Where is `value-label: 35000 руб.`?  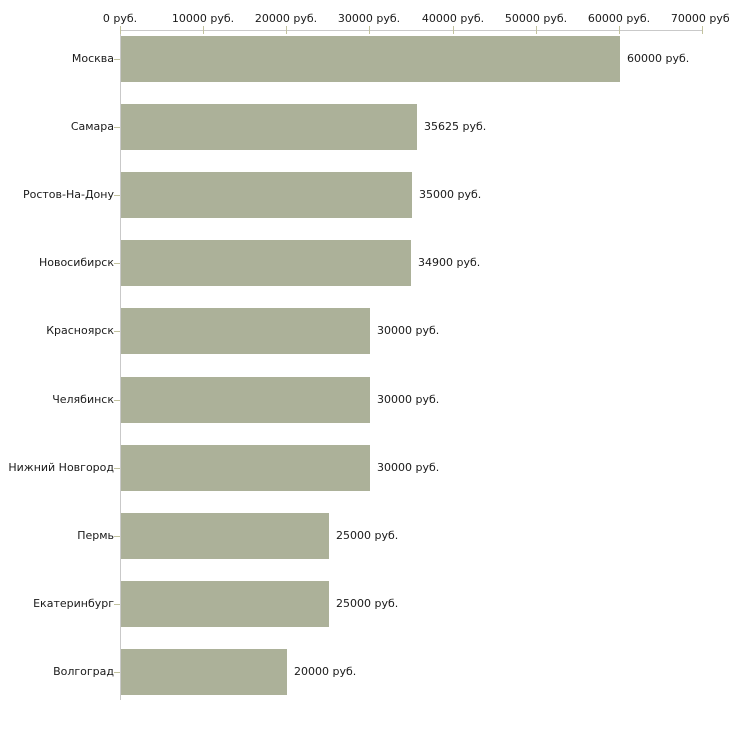 value-label: 35000 руб. is located at coordinates (450, 194).